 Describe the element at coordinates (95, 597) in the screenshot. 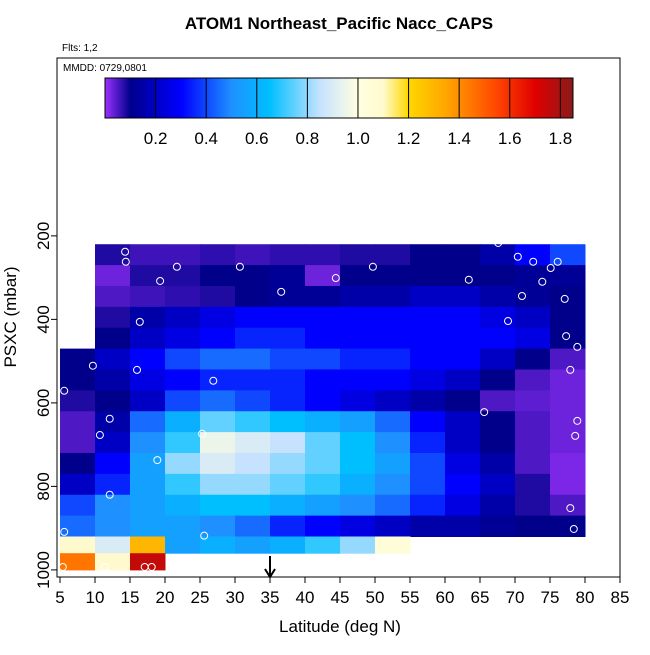

I see `x-tick-label: 10` at that location.